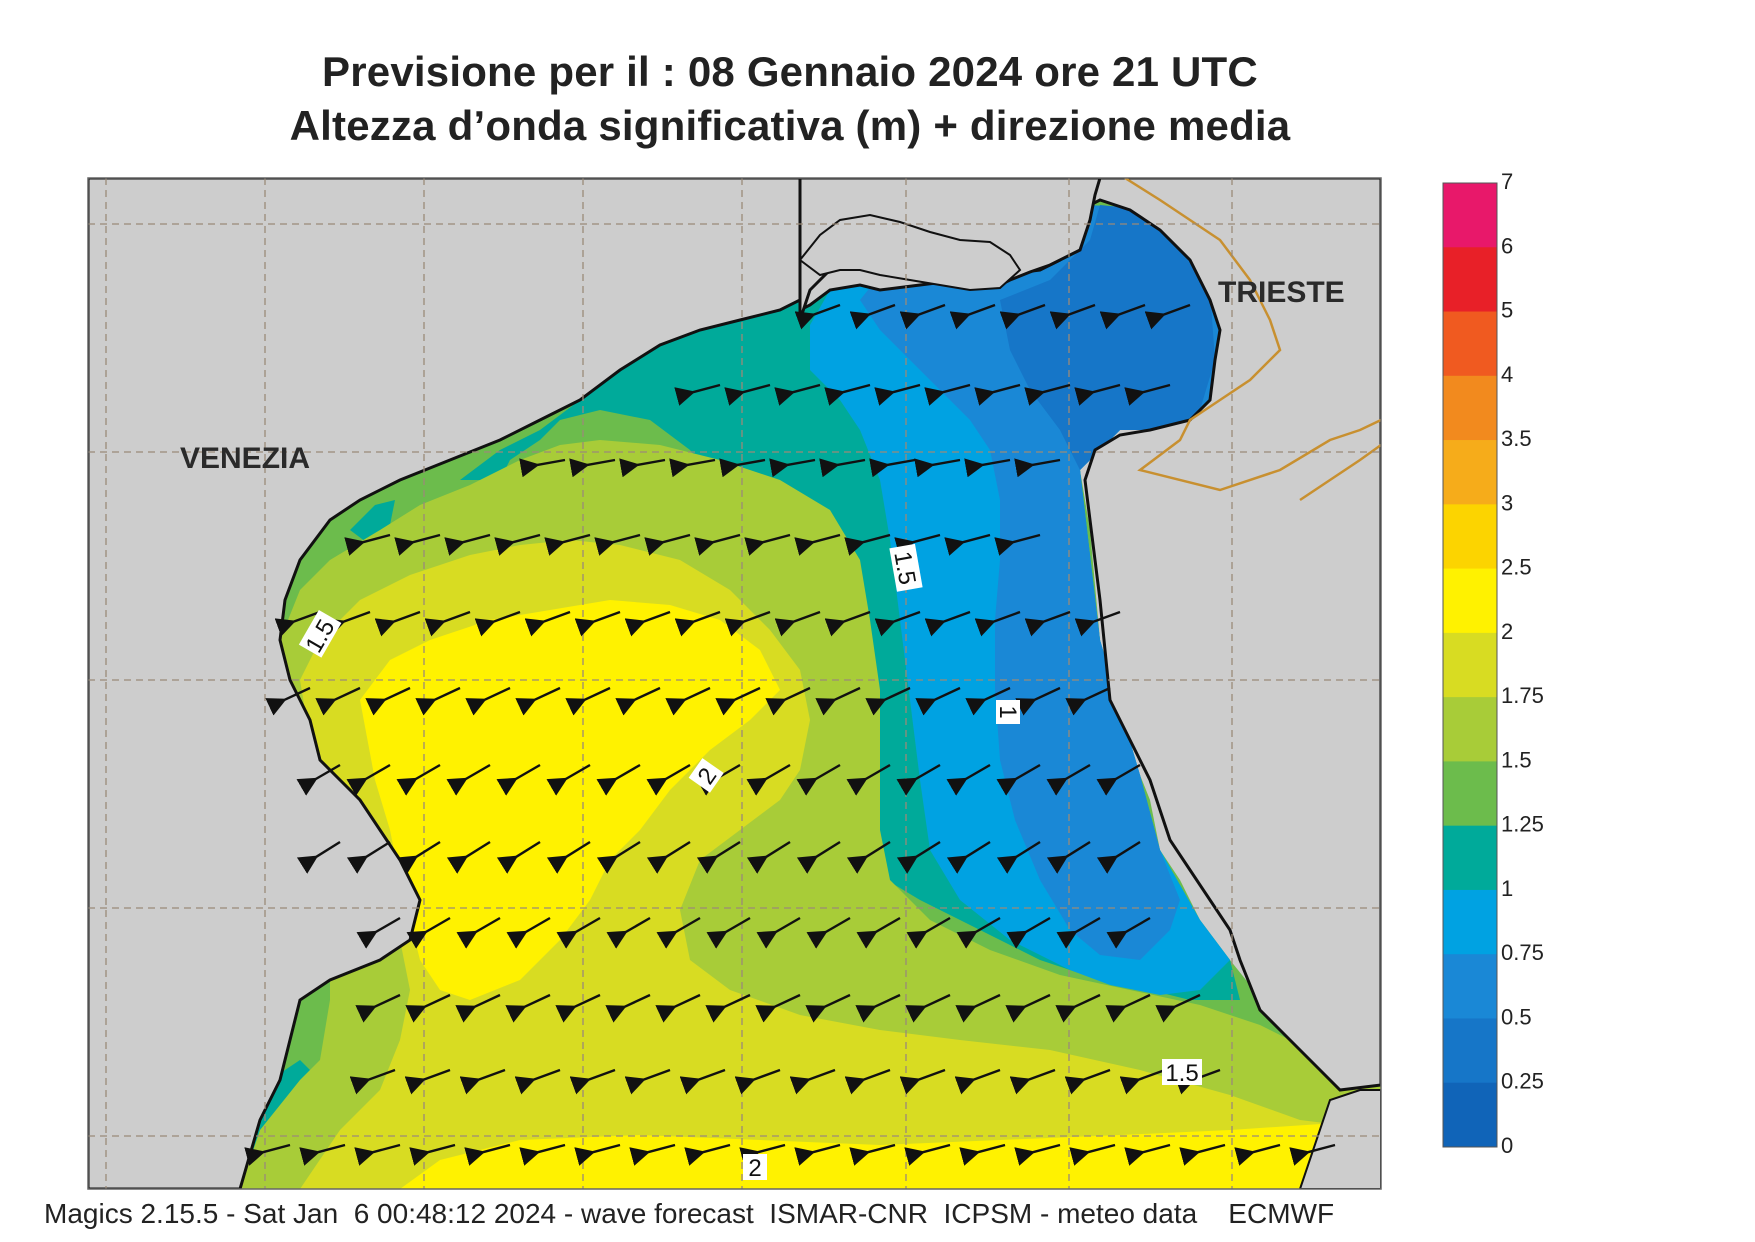 This screenshot has width=1755, height=1242. Describe the element at coordinates (1470, 665) in the screenshot. I see `colorbar-frame` at that location.